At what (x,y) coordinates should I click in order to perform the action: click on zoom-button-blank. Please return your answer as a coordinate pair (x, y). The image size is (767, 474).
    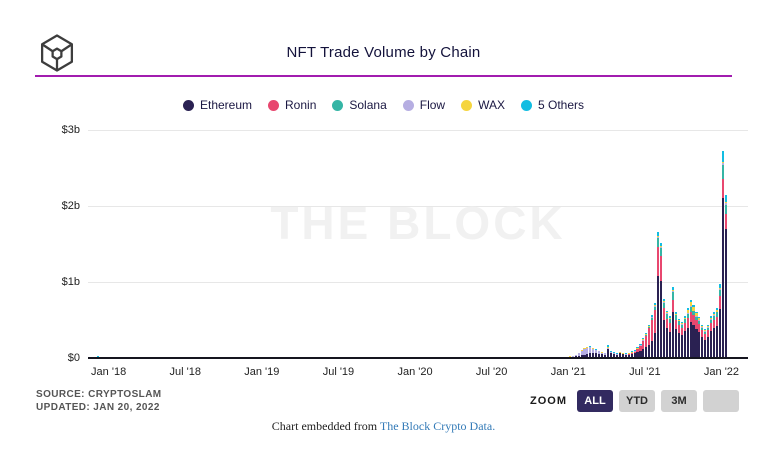
    Looking at the image, I should click on (721, 401).